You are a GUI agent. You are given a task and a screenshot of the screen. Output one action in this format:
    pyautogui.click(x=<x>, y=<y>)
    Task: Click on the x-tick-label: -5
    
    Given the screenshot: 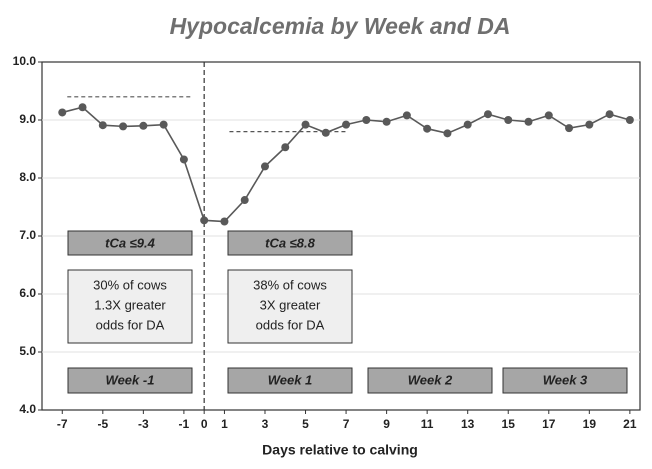 What is the action you would take?
    pyautogui.click(x=102, y=424)
    